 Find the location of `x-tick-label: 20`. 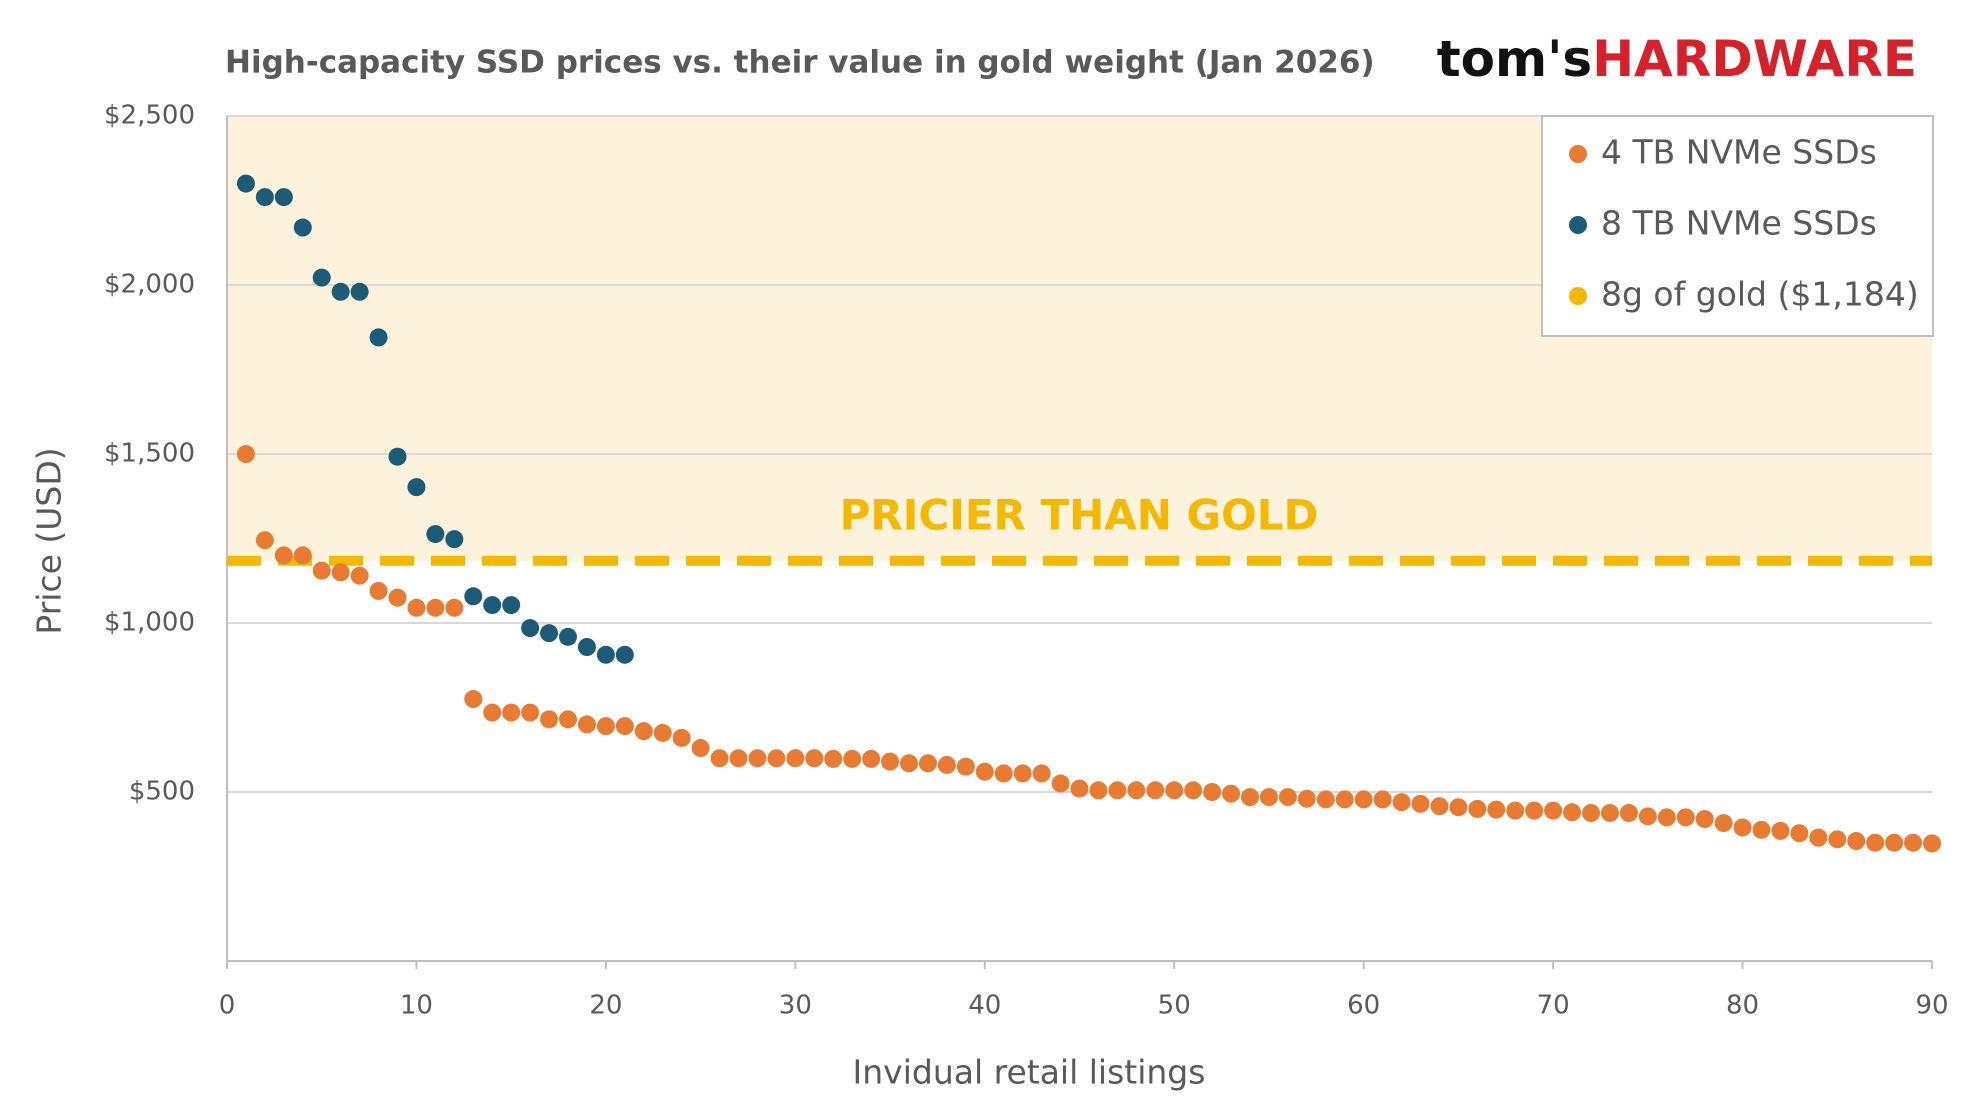

x-tick-label: 20 is located at coordinates (605, 1006).